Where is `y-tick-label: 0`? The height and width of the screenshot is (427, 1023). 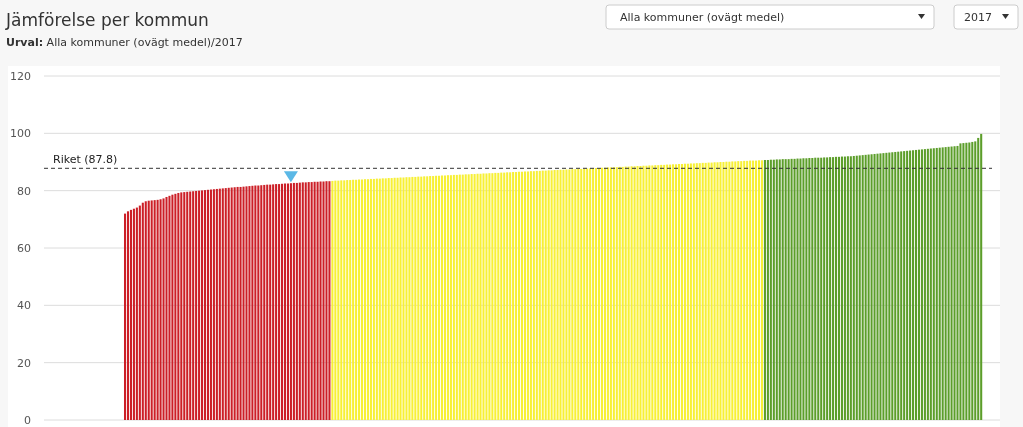
y-tick-label: 0 is located at coordinates (27, 420).